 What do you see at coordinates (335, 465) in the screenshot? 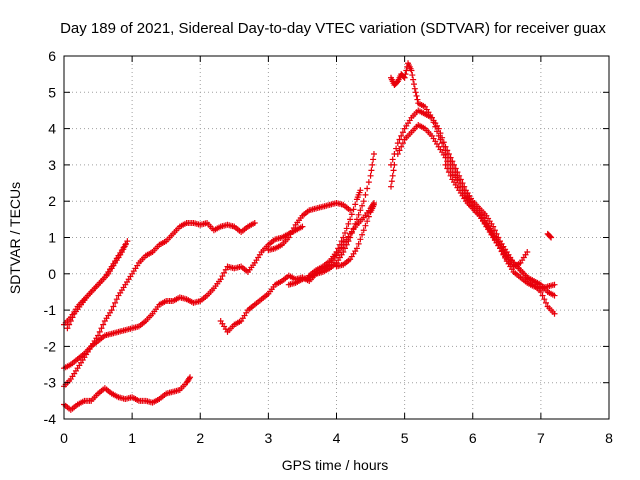
I see `x-axis-label: GPS time / hours` at bounding box center [335, 465].